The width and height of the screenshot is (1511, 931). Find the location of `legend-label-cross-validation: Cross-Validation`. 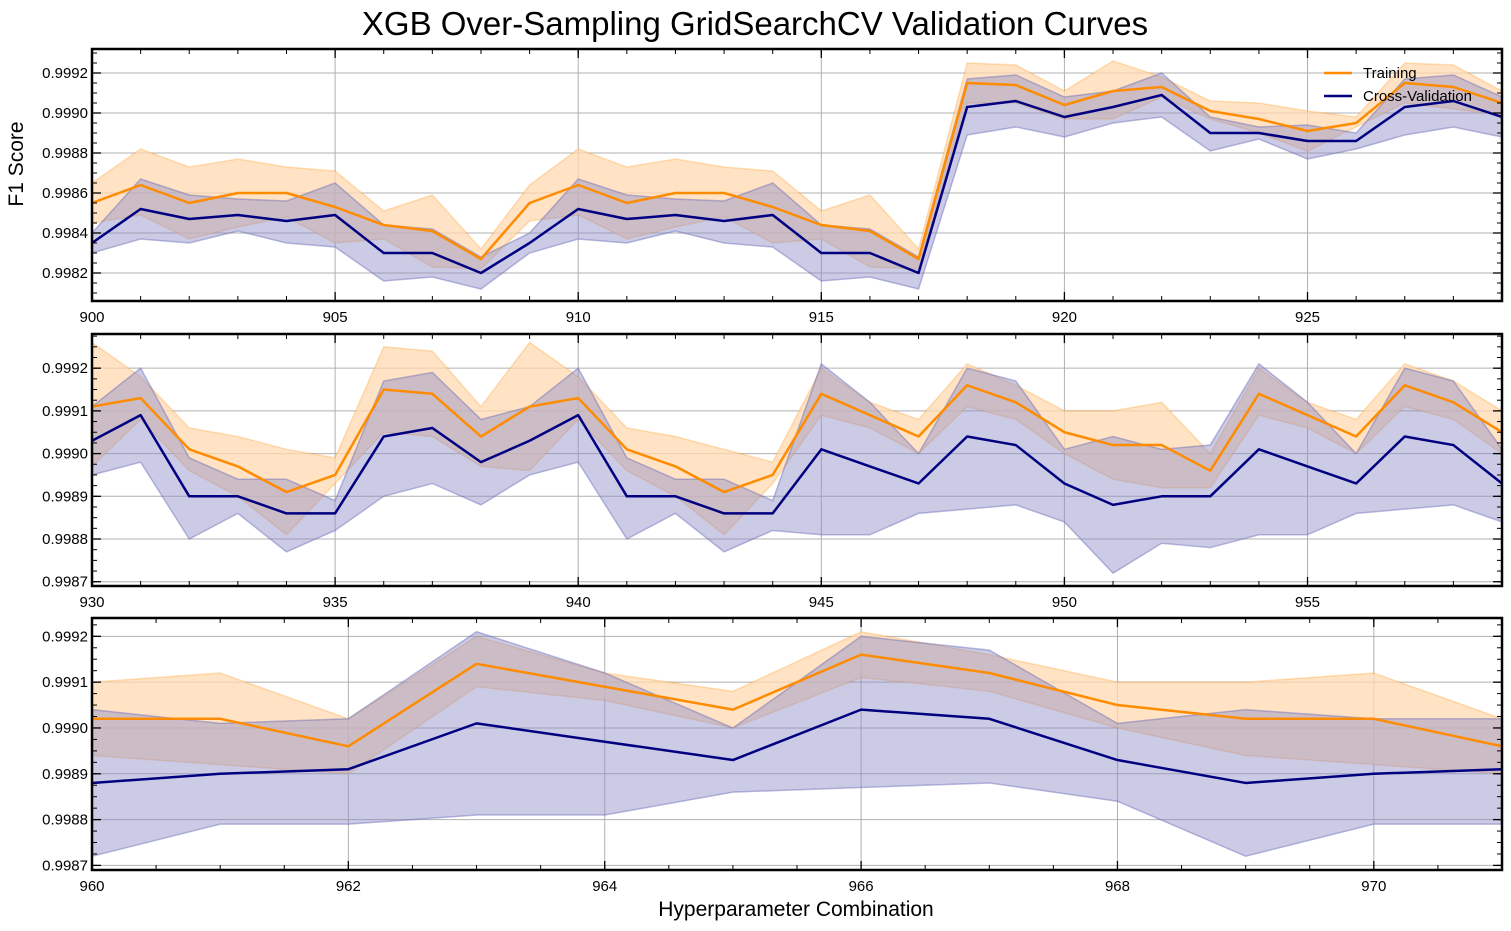

legend-label-cross-validation: Cross-Validation is located at coordinates (1417, 96).